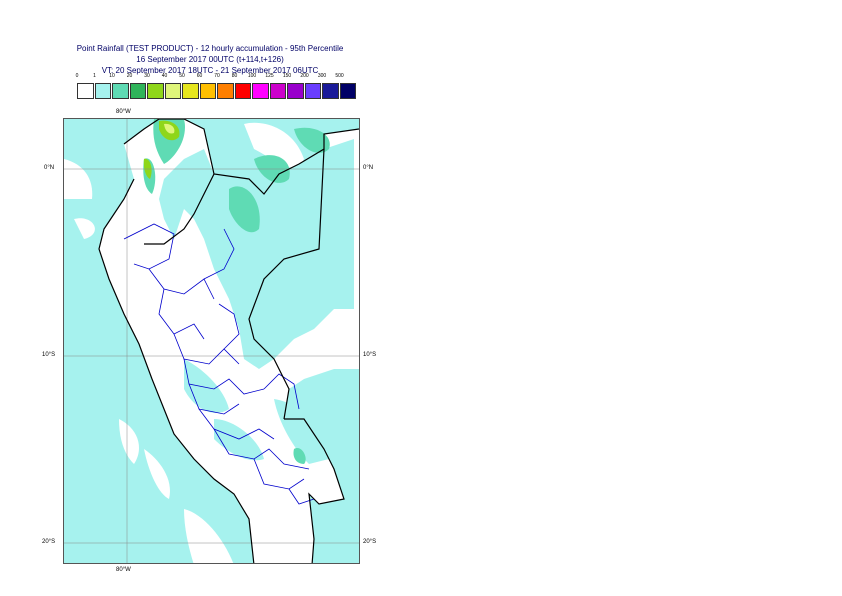 The height and width of the screenshot is (596, 842). Describe the element at coordinates (370, 542) in the screenshot. I see `lat-label-right-20s: 20°S` at that location.